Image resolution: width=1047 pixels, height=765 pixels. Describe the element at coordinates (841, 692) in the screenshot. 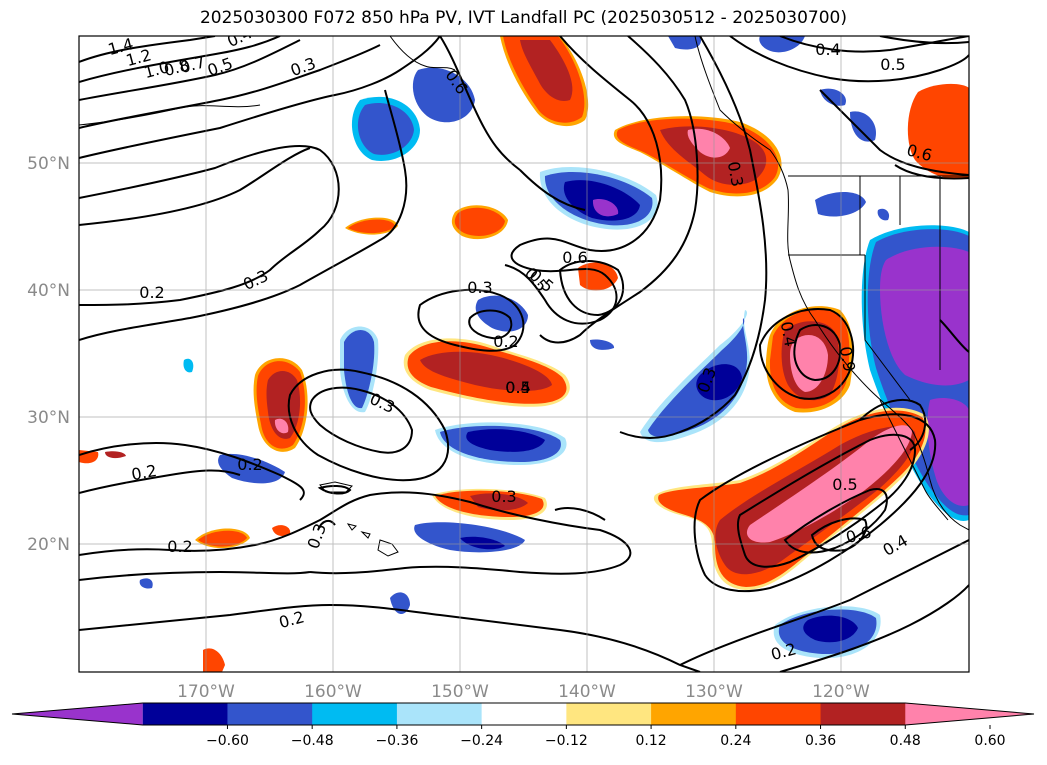

I see `longitude-label: 120°W` at that location.